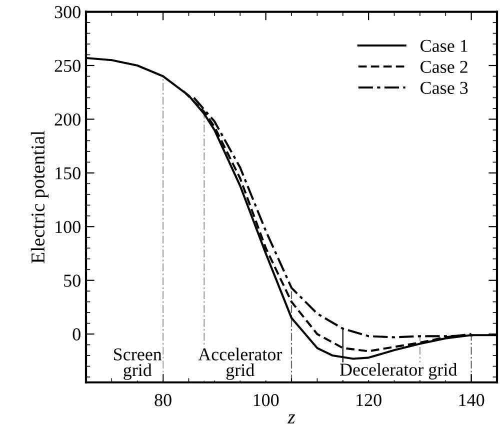 Image resolution: width=500 pixels, height=437 pixels. Describe the element at coordinates (72, 280) in the screenshot. I see `y-tick-label: 50` at that location.